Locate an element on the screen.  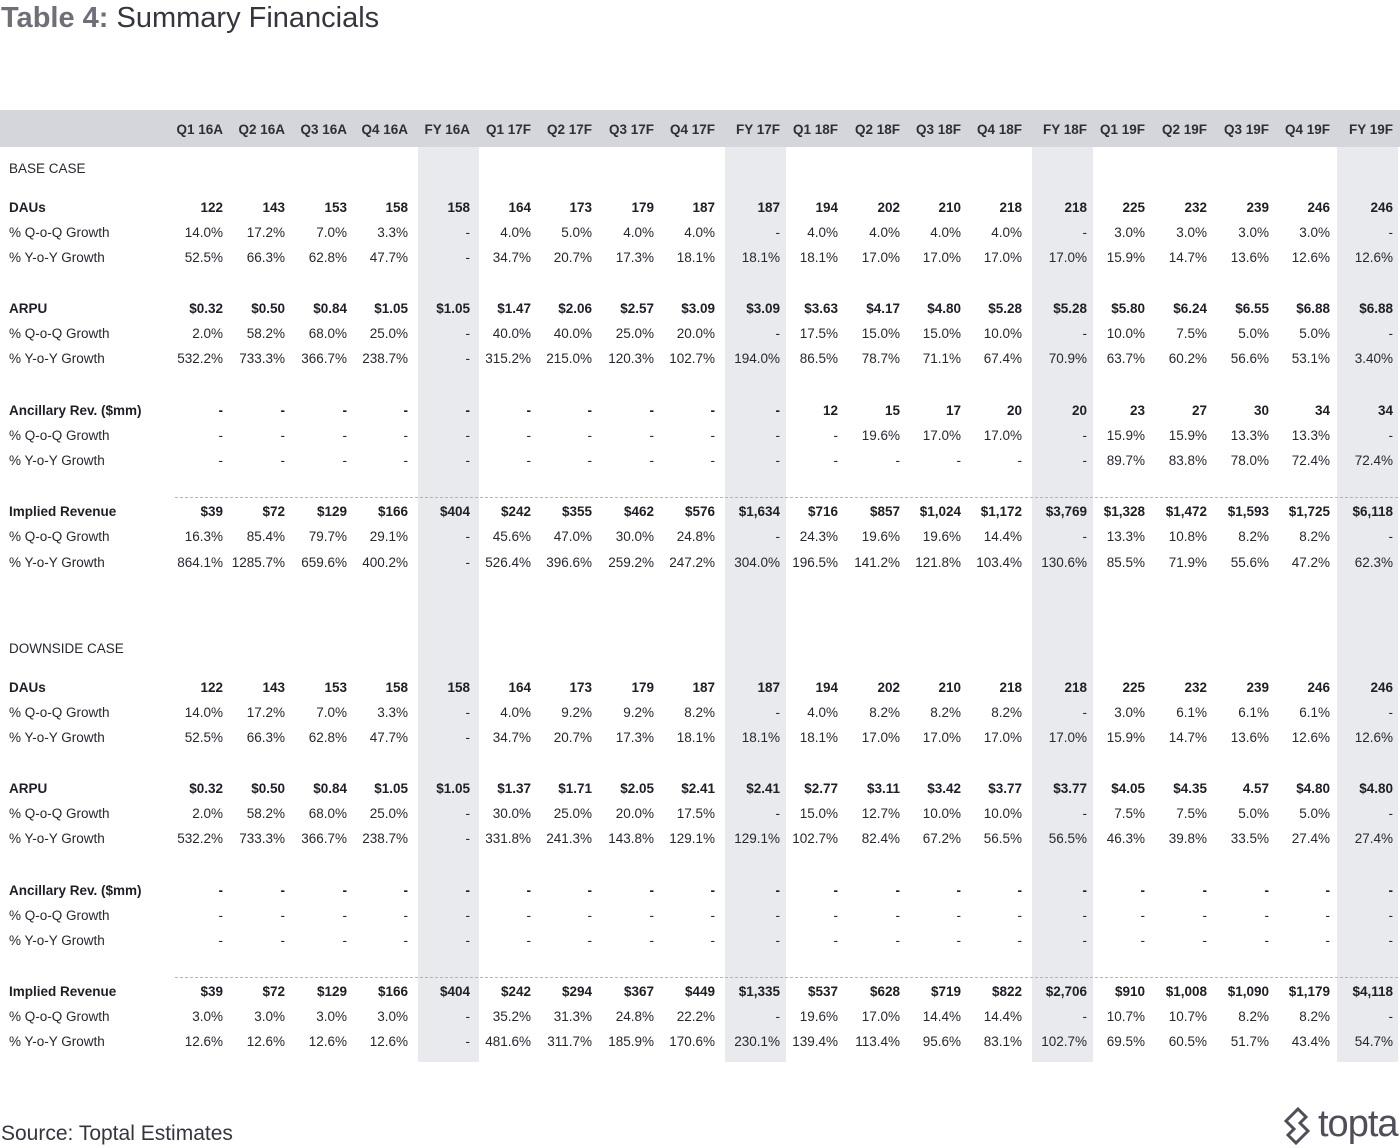
table-cell: 63.7% is located at coordinates (1125, 358).